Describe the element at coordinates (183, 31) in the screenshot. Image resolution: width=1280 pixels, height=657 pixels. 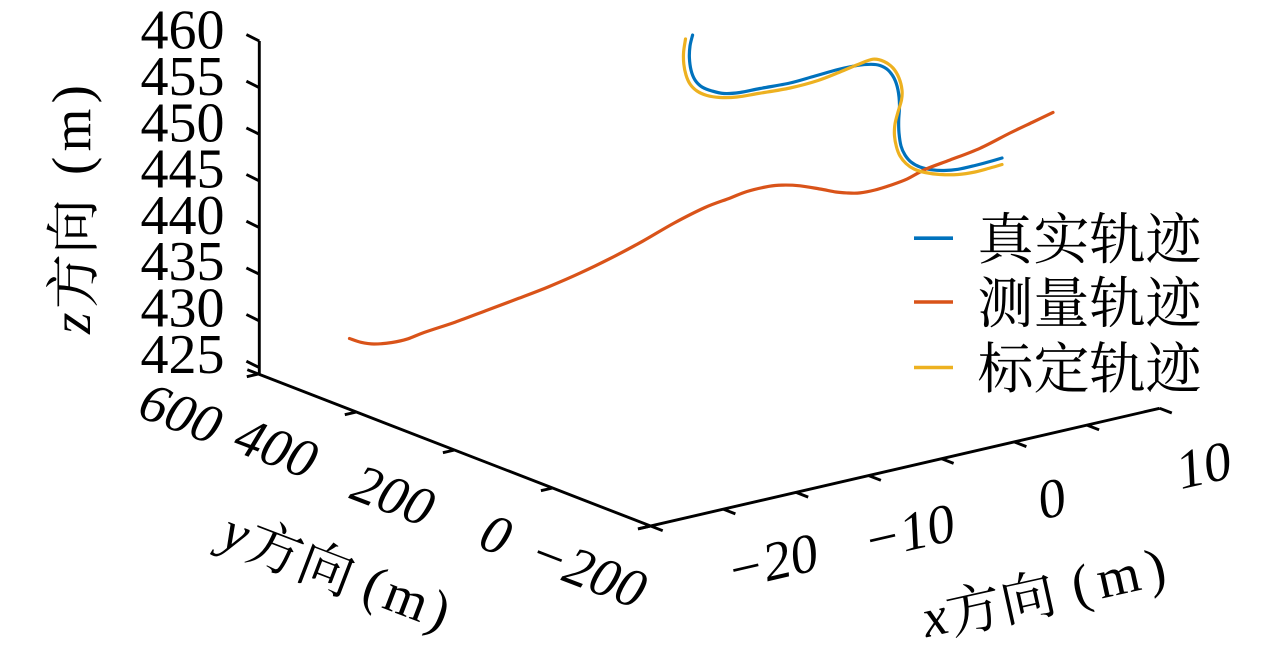
I see `svg-text: 460` at that location.